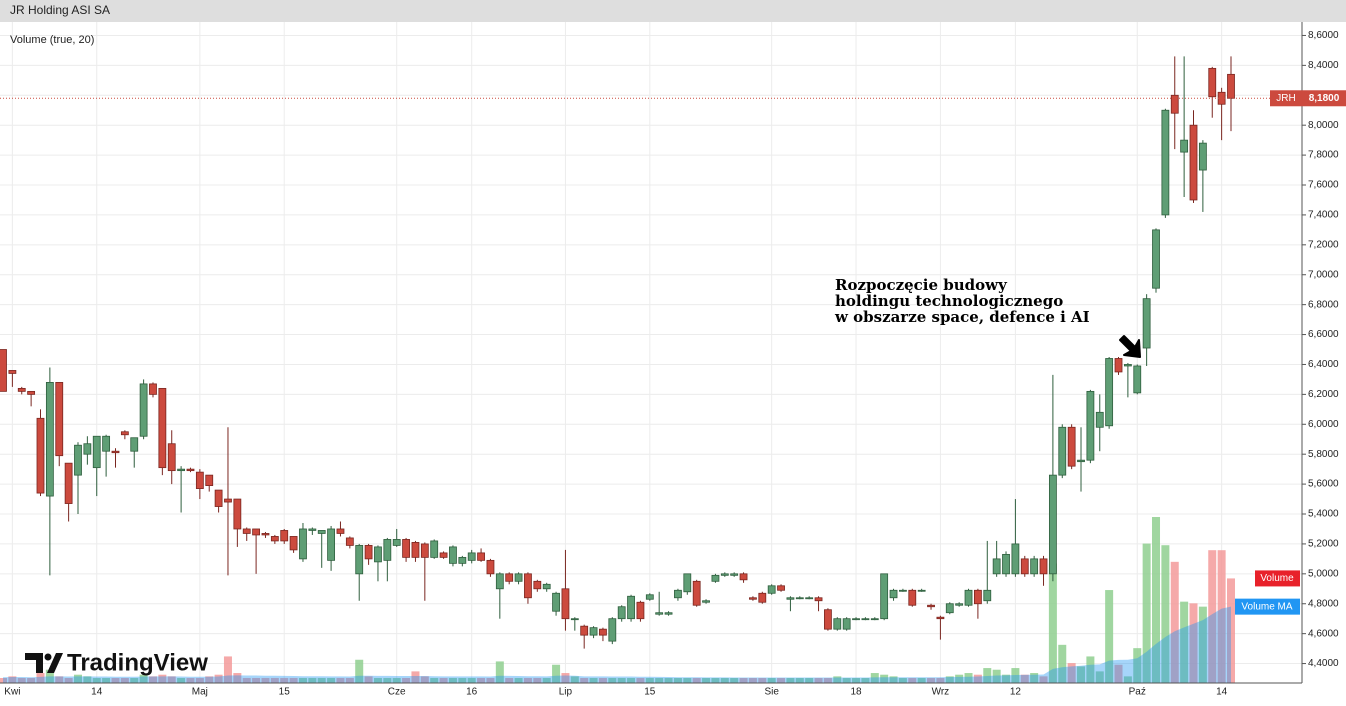  What do you see at coordinates (941, 692) in the screenshot?
I see `x-tick-label: Wrz` at bounding box center [941, 692].